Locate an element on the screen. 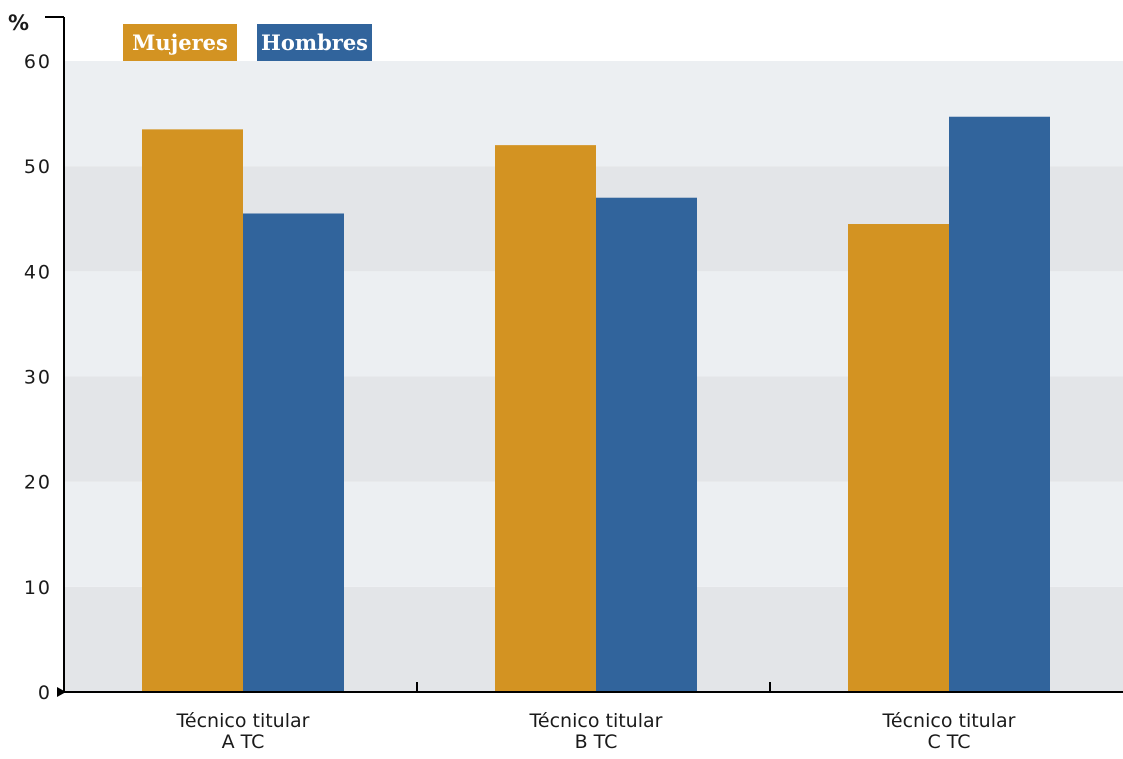 The height and width of the screenshot is (759, 1123). y-axis-ticks: 0 10 20 30 40 50 60 is located at coordinates (38, 377).